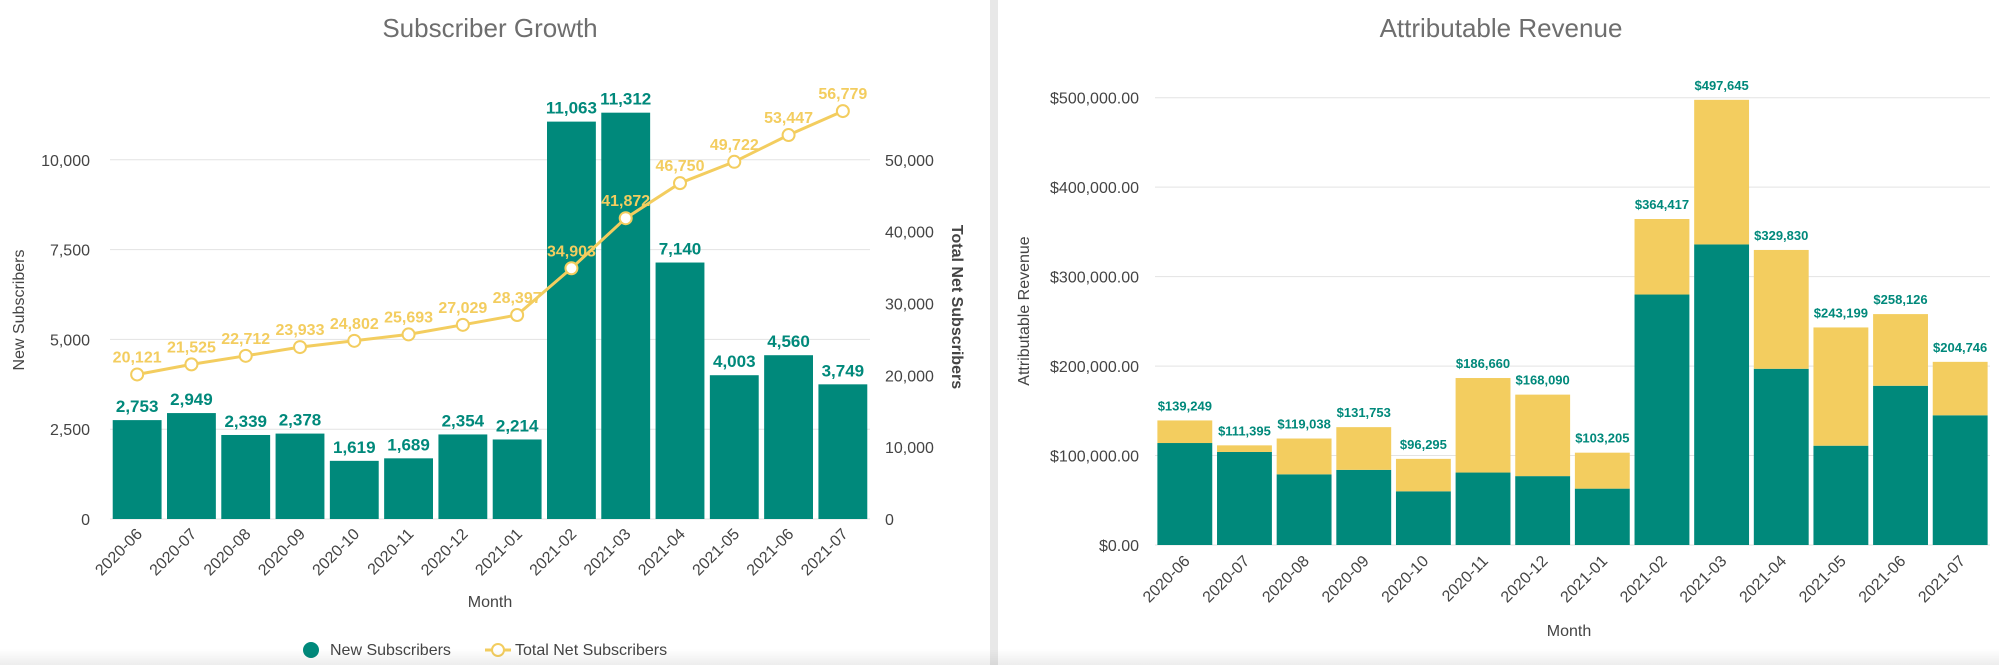 This screenshot has height=670, width=1999. I want to click on line-data-label: 21,525, so click(191, 347).